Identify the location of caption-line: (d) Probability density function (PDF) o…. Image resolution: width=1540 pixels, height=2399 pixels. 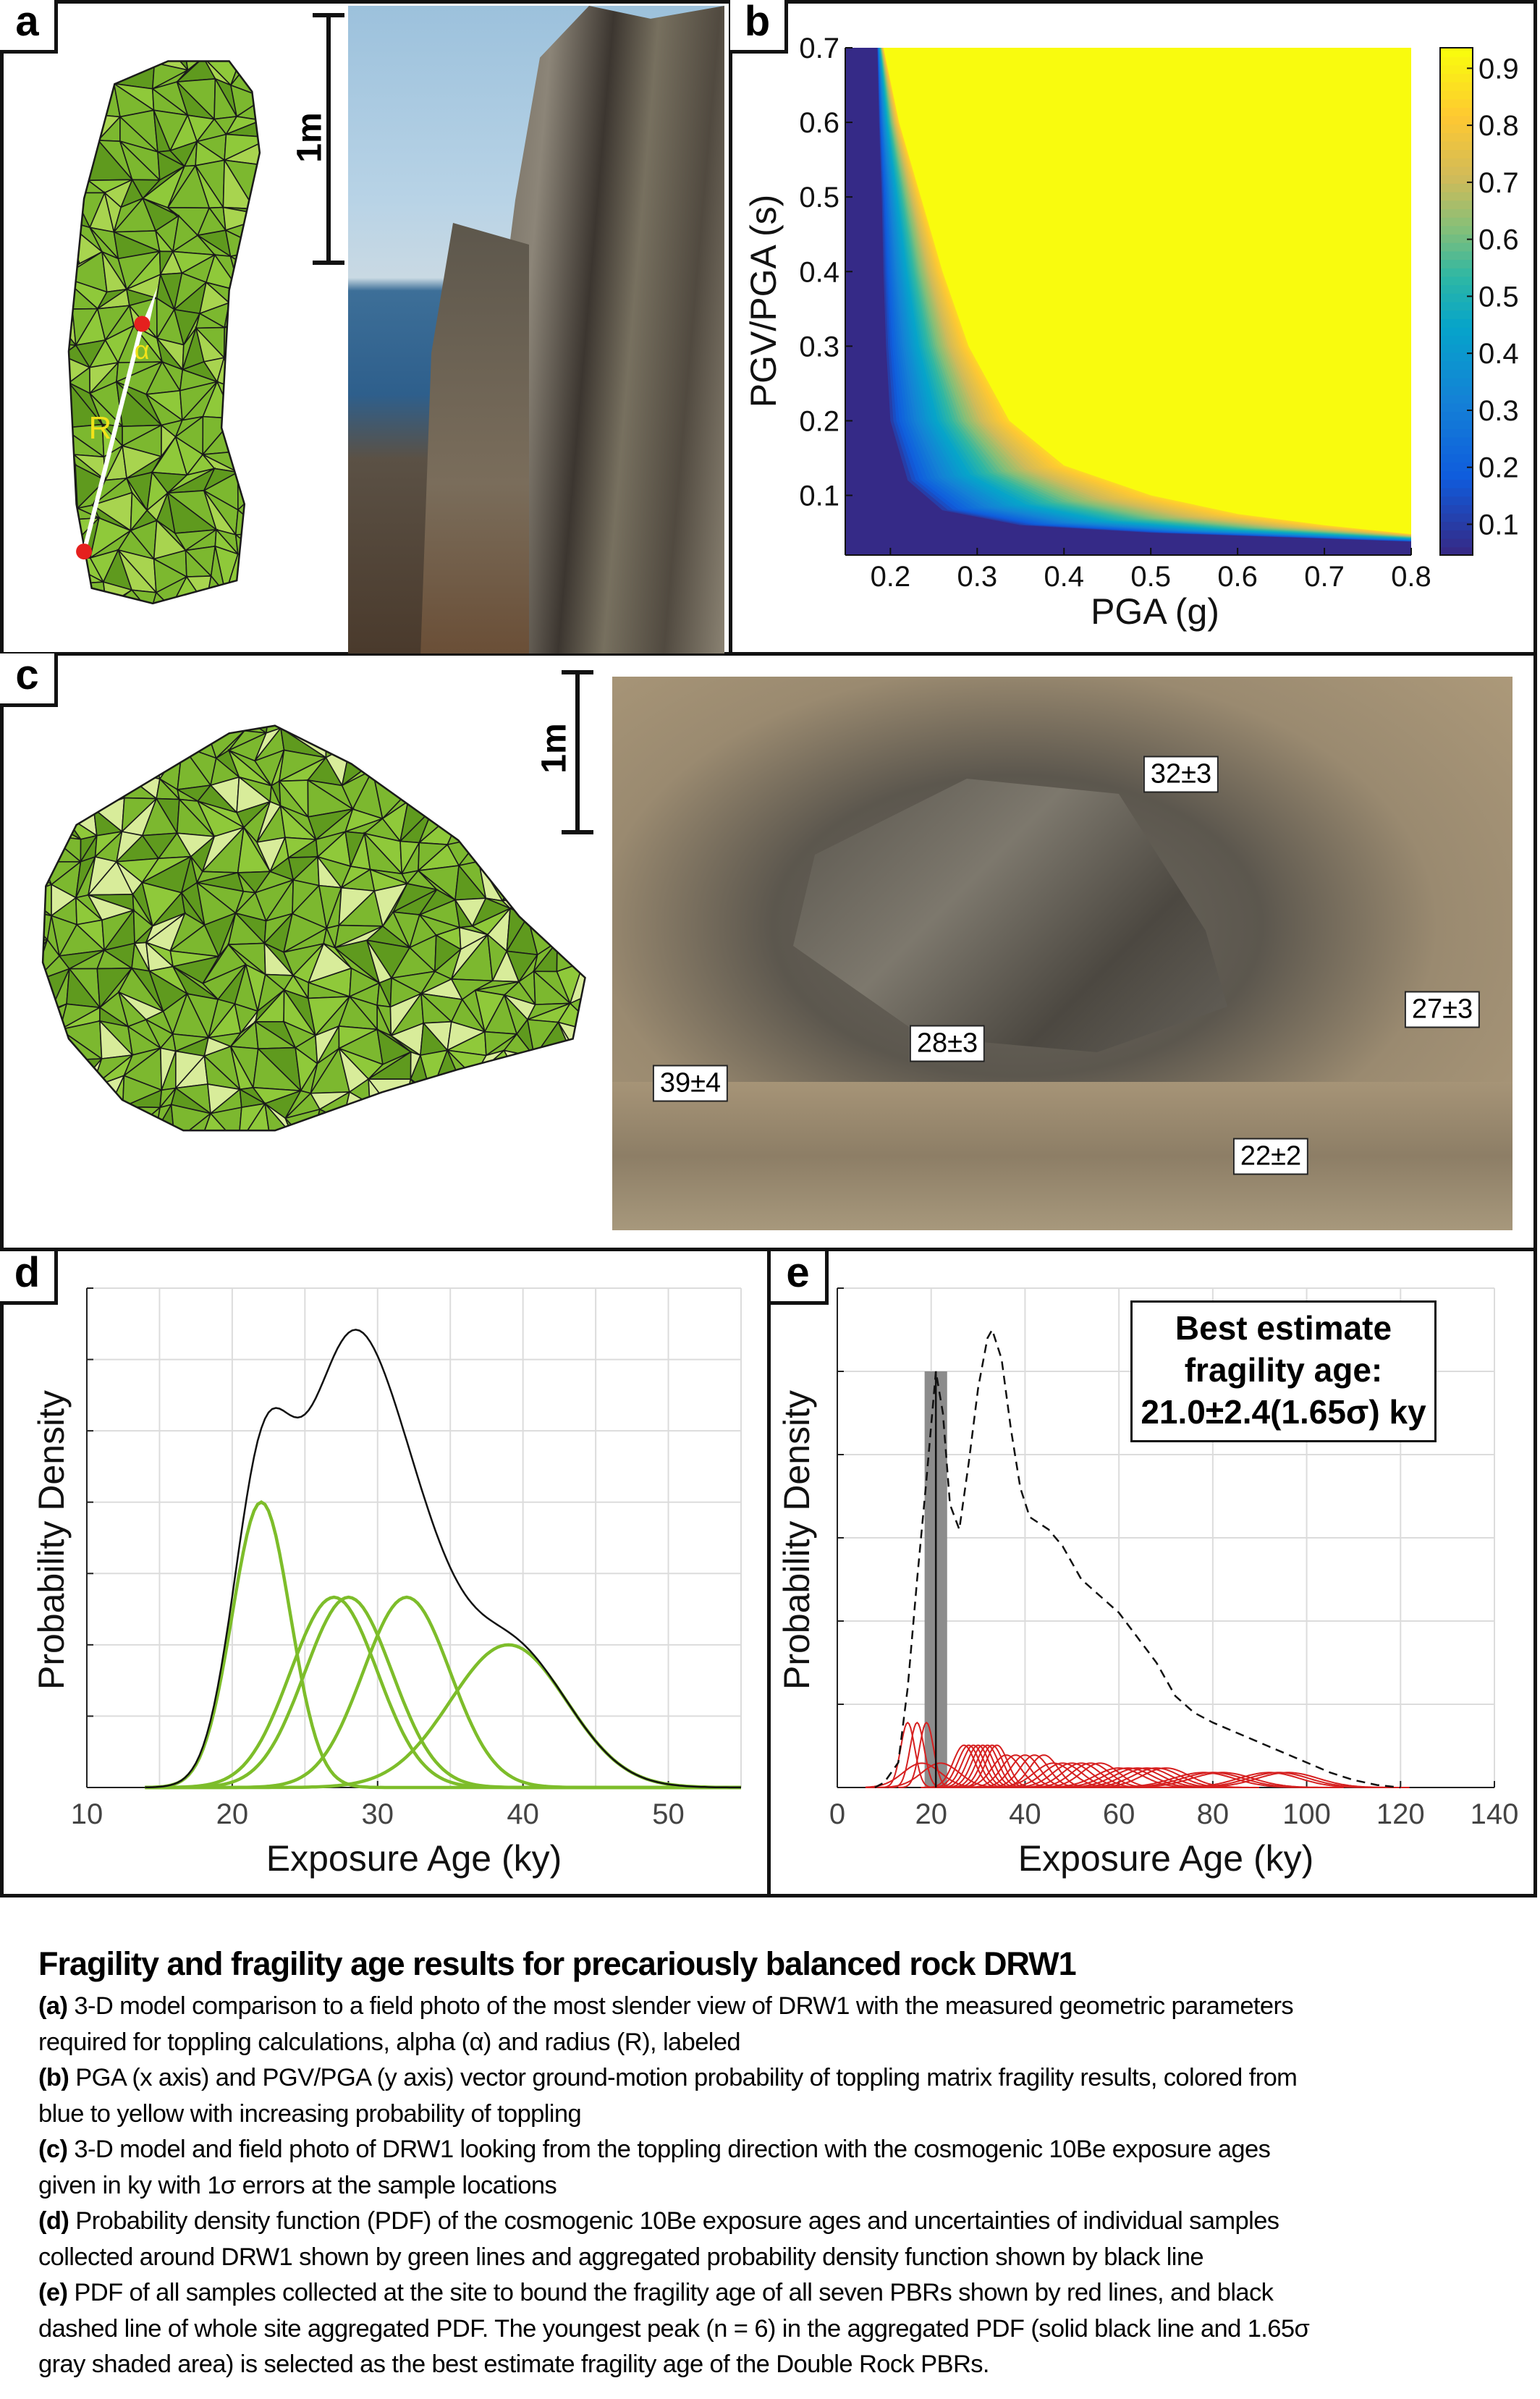
(659, 2222).